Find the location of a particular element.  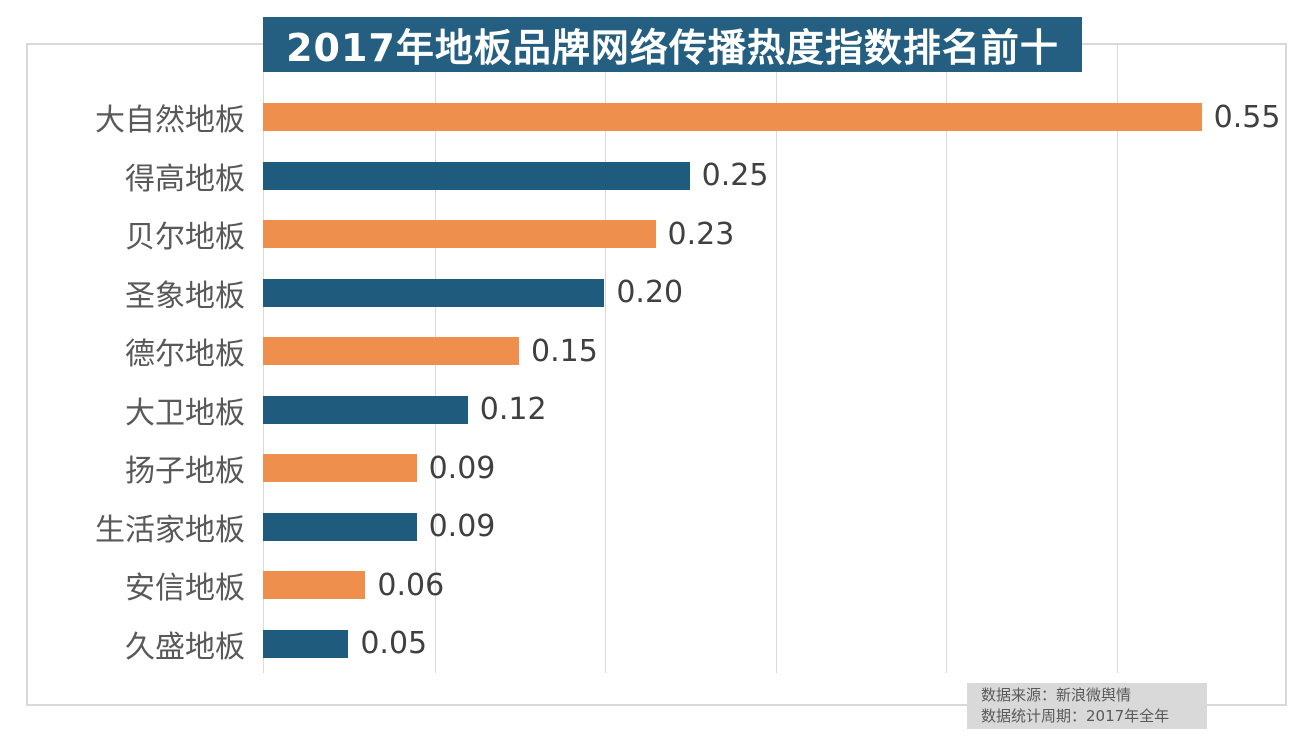

value-label: 0.23 is located at coordinates (701, 234).